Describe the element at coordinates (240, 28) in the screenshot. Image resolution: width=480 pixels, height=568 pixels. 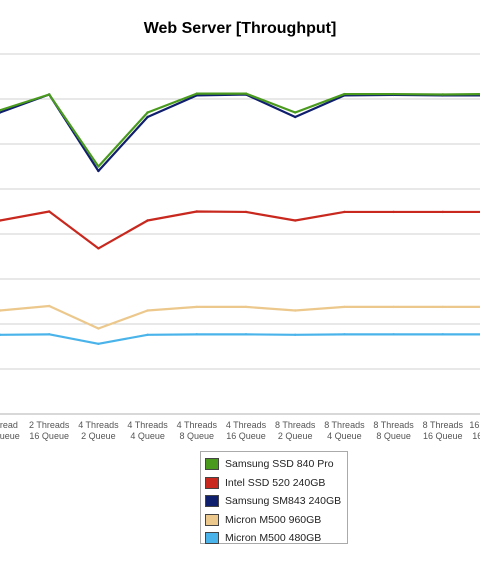
I see `chart-title: Web Server [Throughput]` at that location.